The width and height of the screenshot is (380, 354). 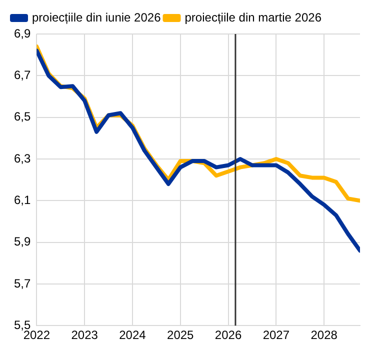 I want to click on y-tick-label: 6,3, so click(x=22, y=158).